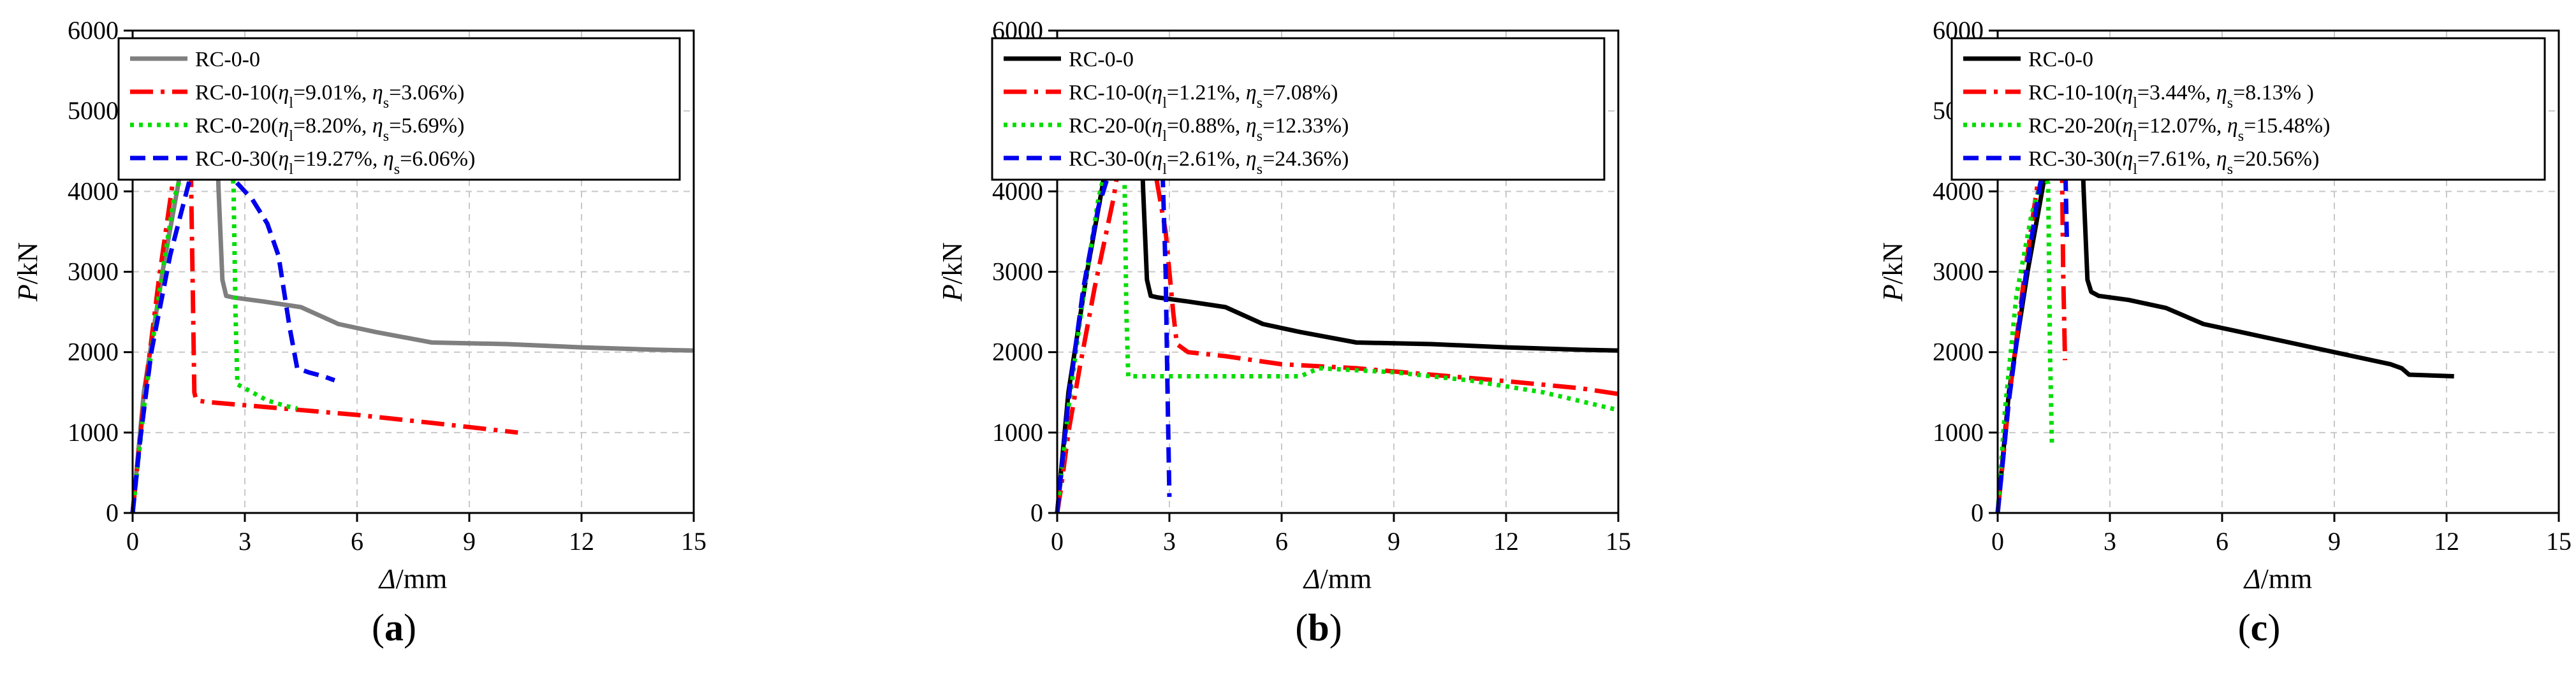 The image size is (2576, 685). Describe the element at coordinates (1209, 129) in the screenshot. I see `legend-label-2: RC-20-0(ηl=0.88%, ηs=12.33%)` at that location.